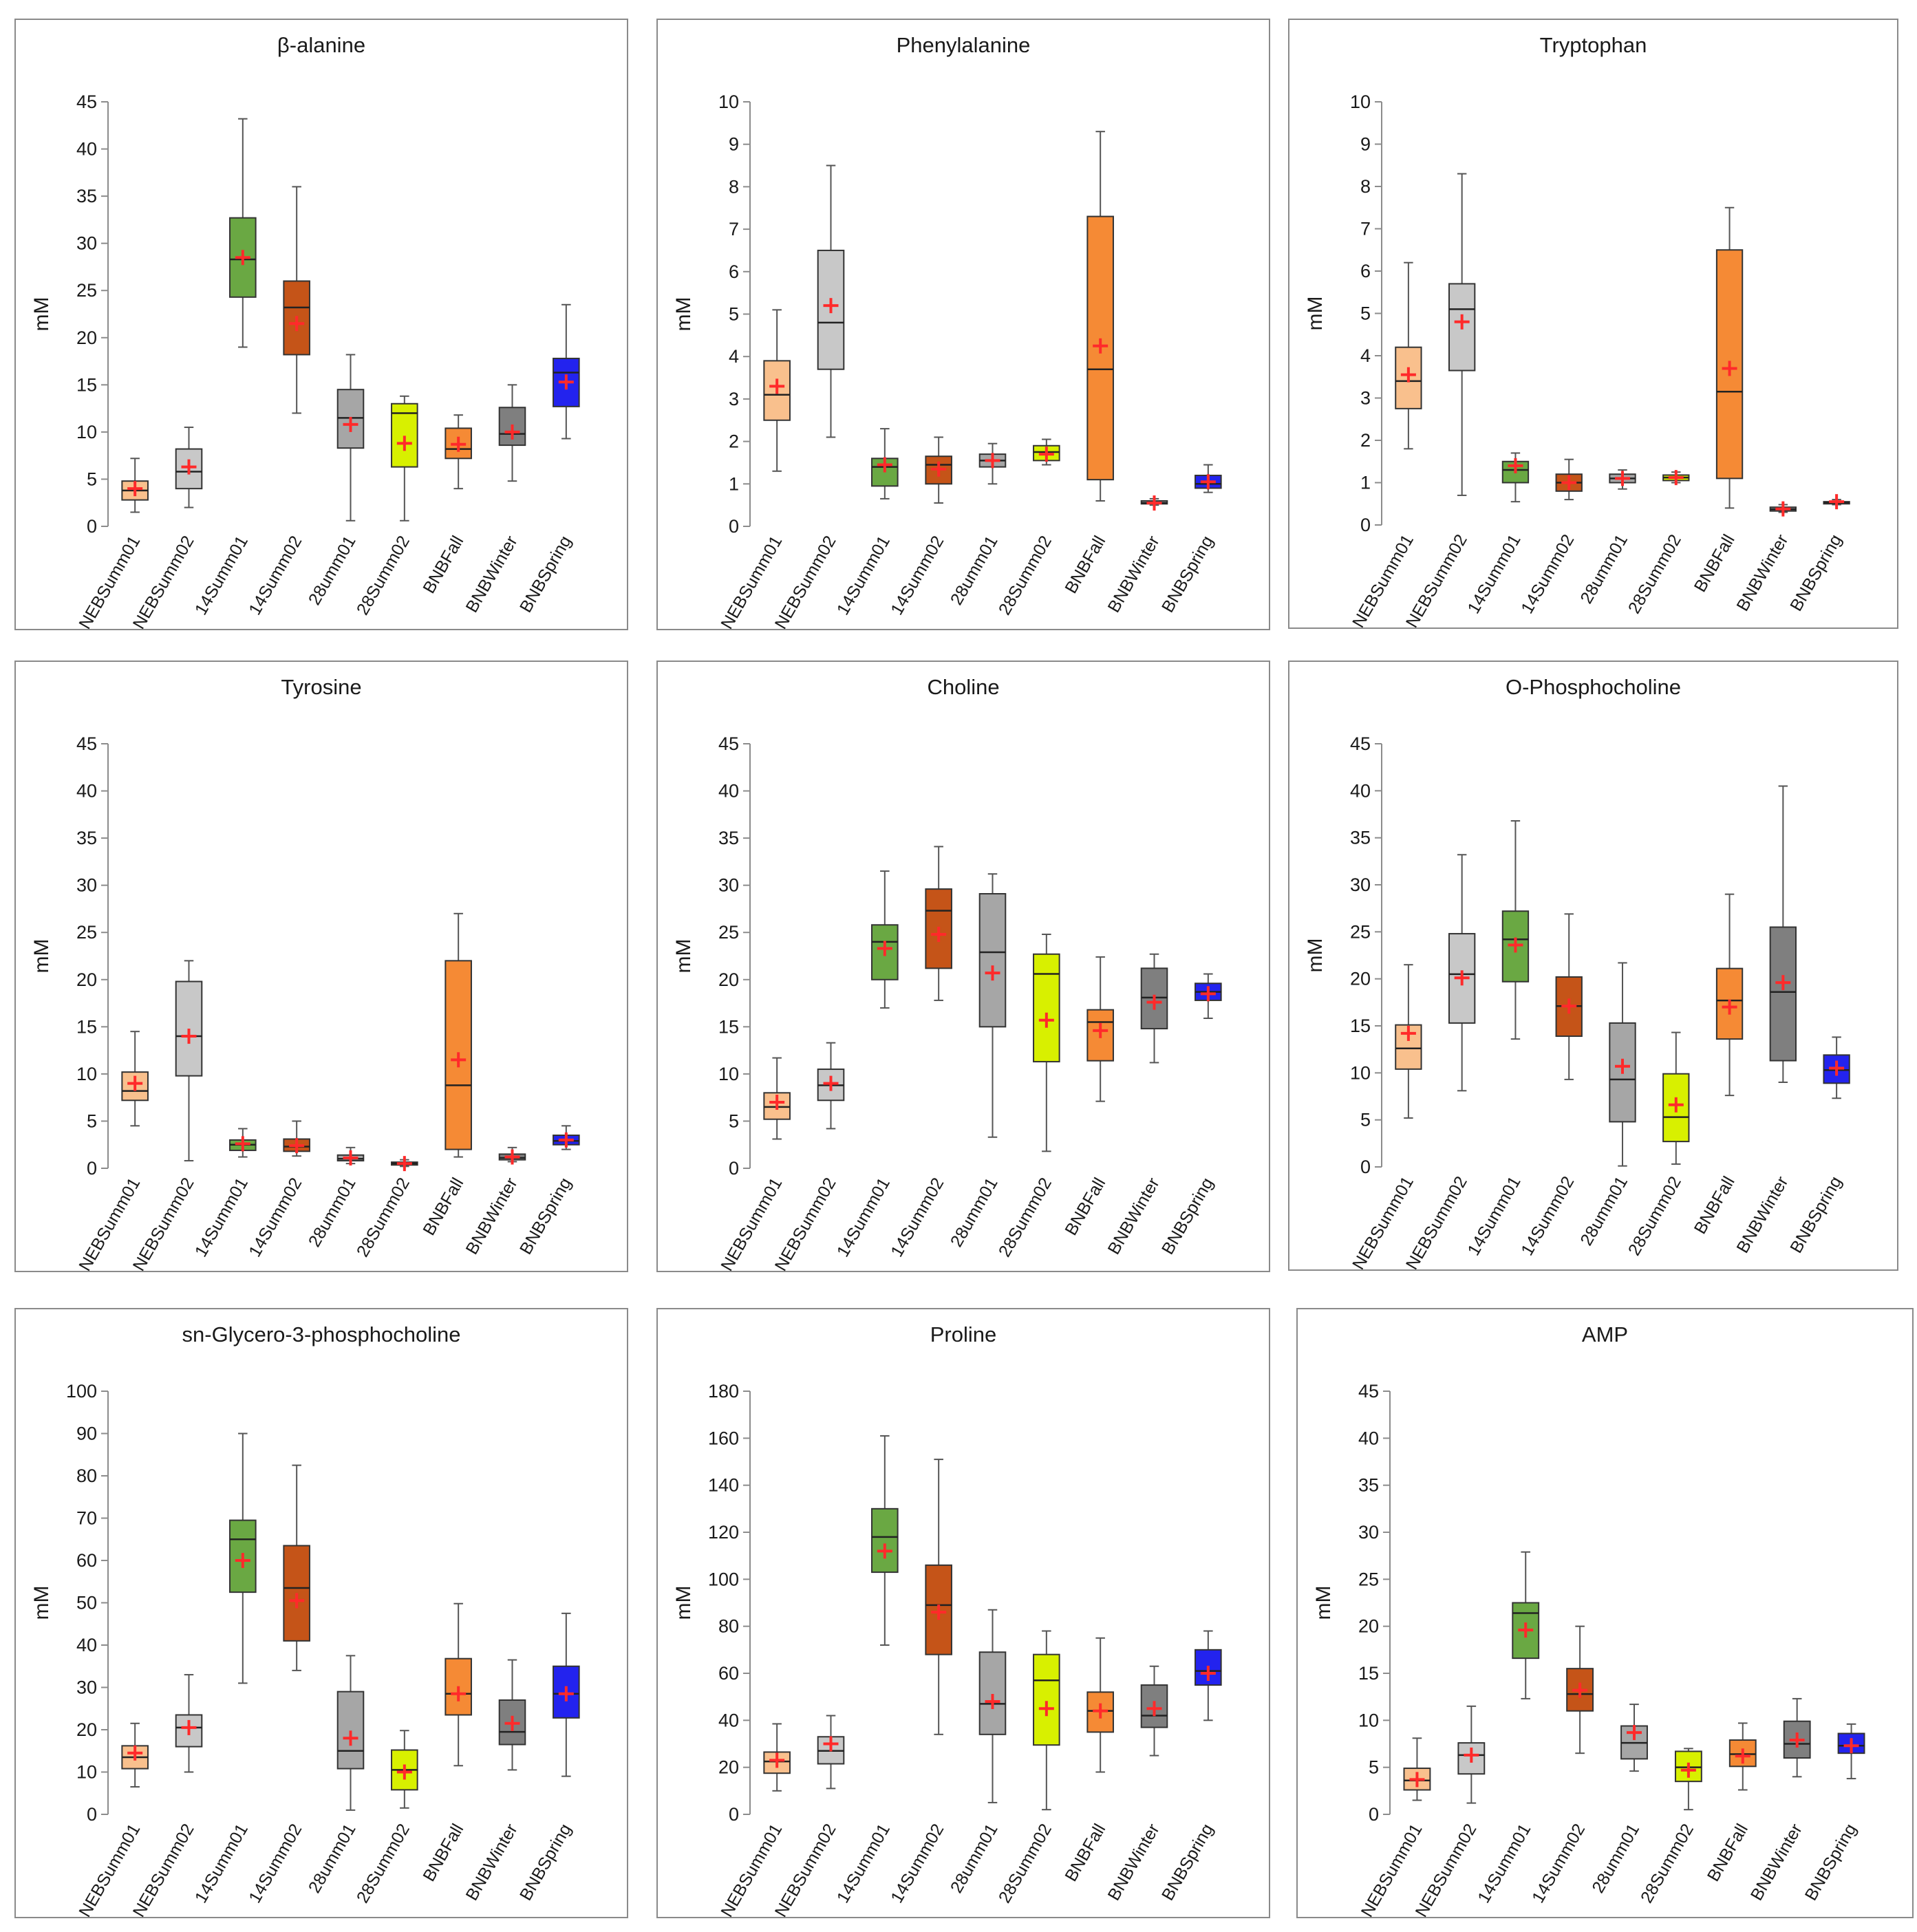 The height and width of the screenshot is (1932, 1917). Describe the element at coordinates (723, 1485) in the screenshot. I see `y-tick-label: 140` at that location.